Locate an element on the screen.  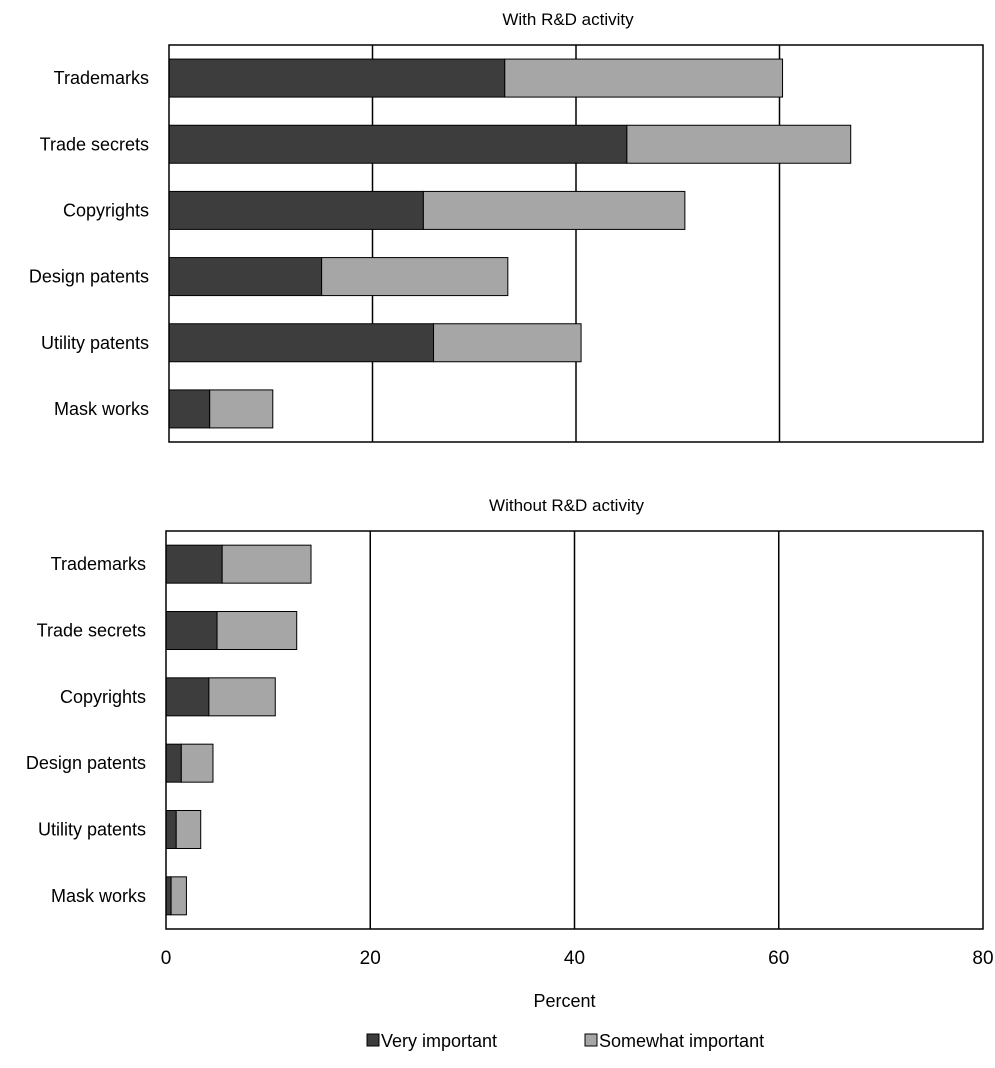
x-tick-label: 80 is located at coordinates (982, 958).